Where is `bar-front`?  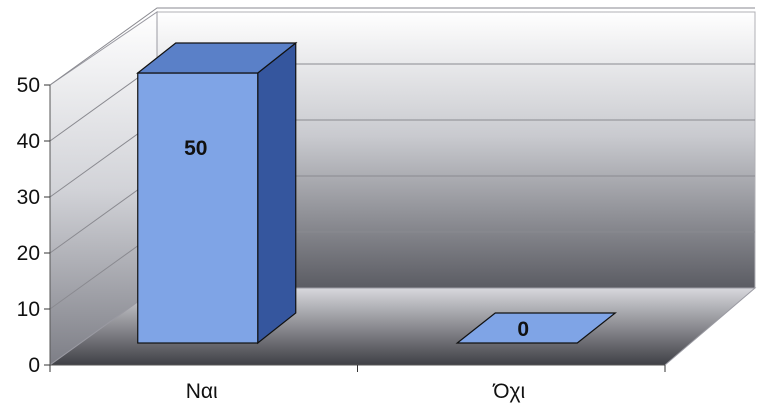
bar-front is located at coordinates (198, 208).